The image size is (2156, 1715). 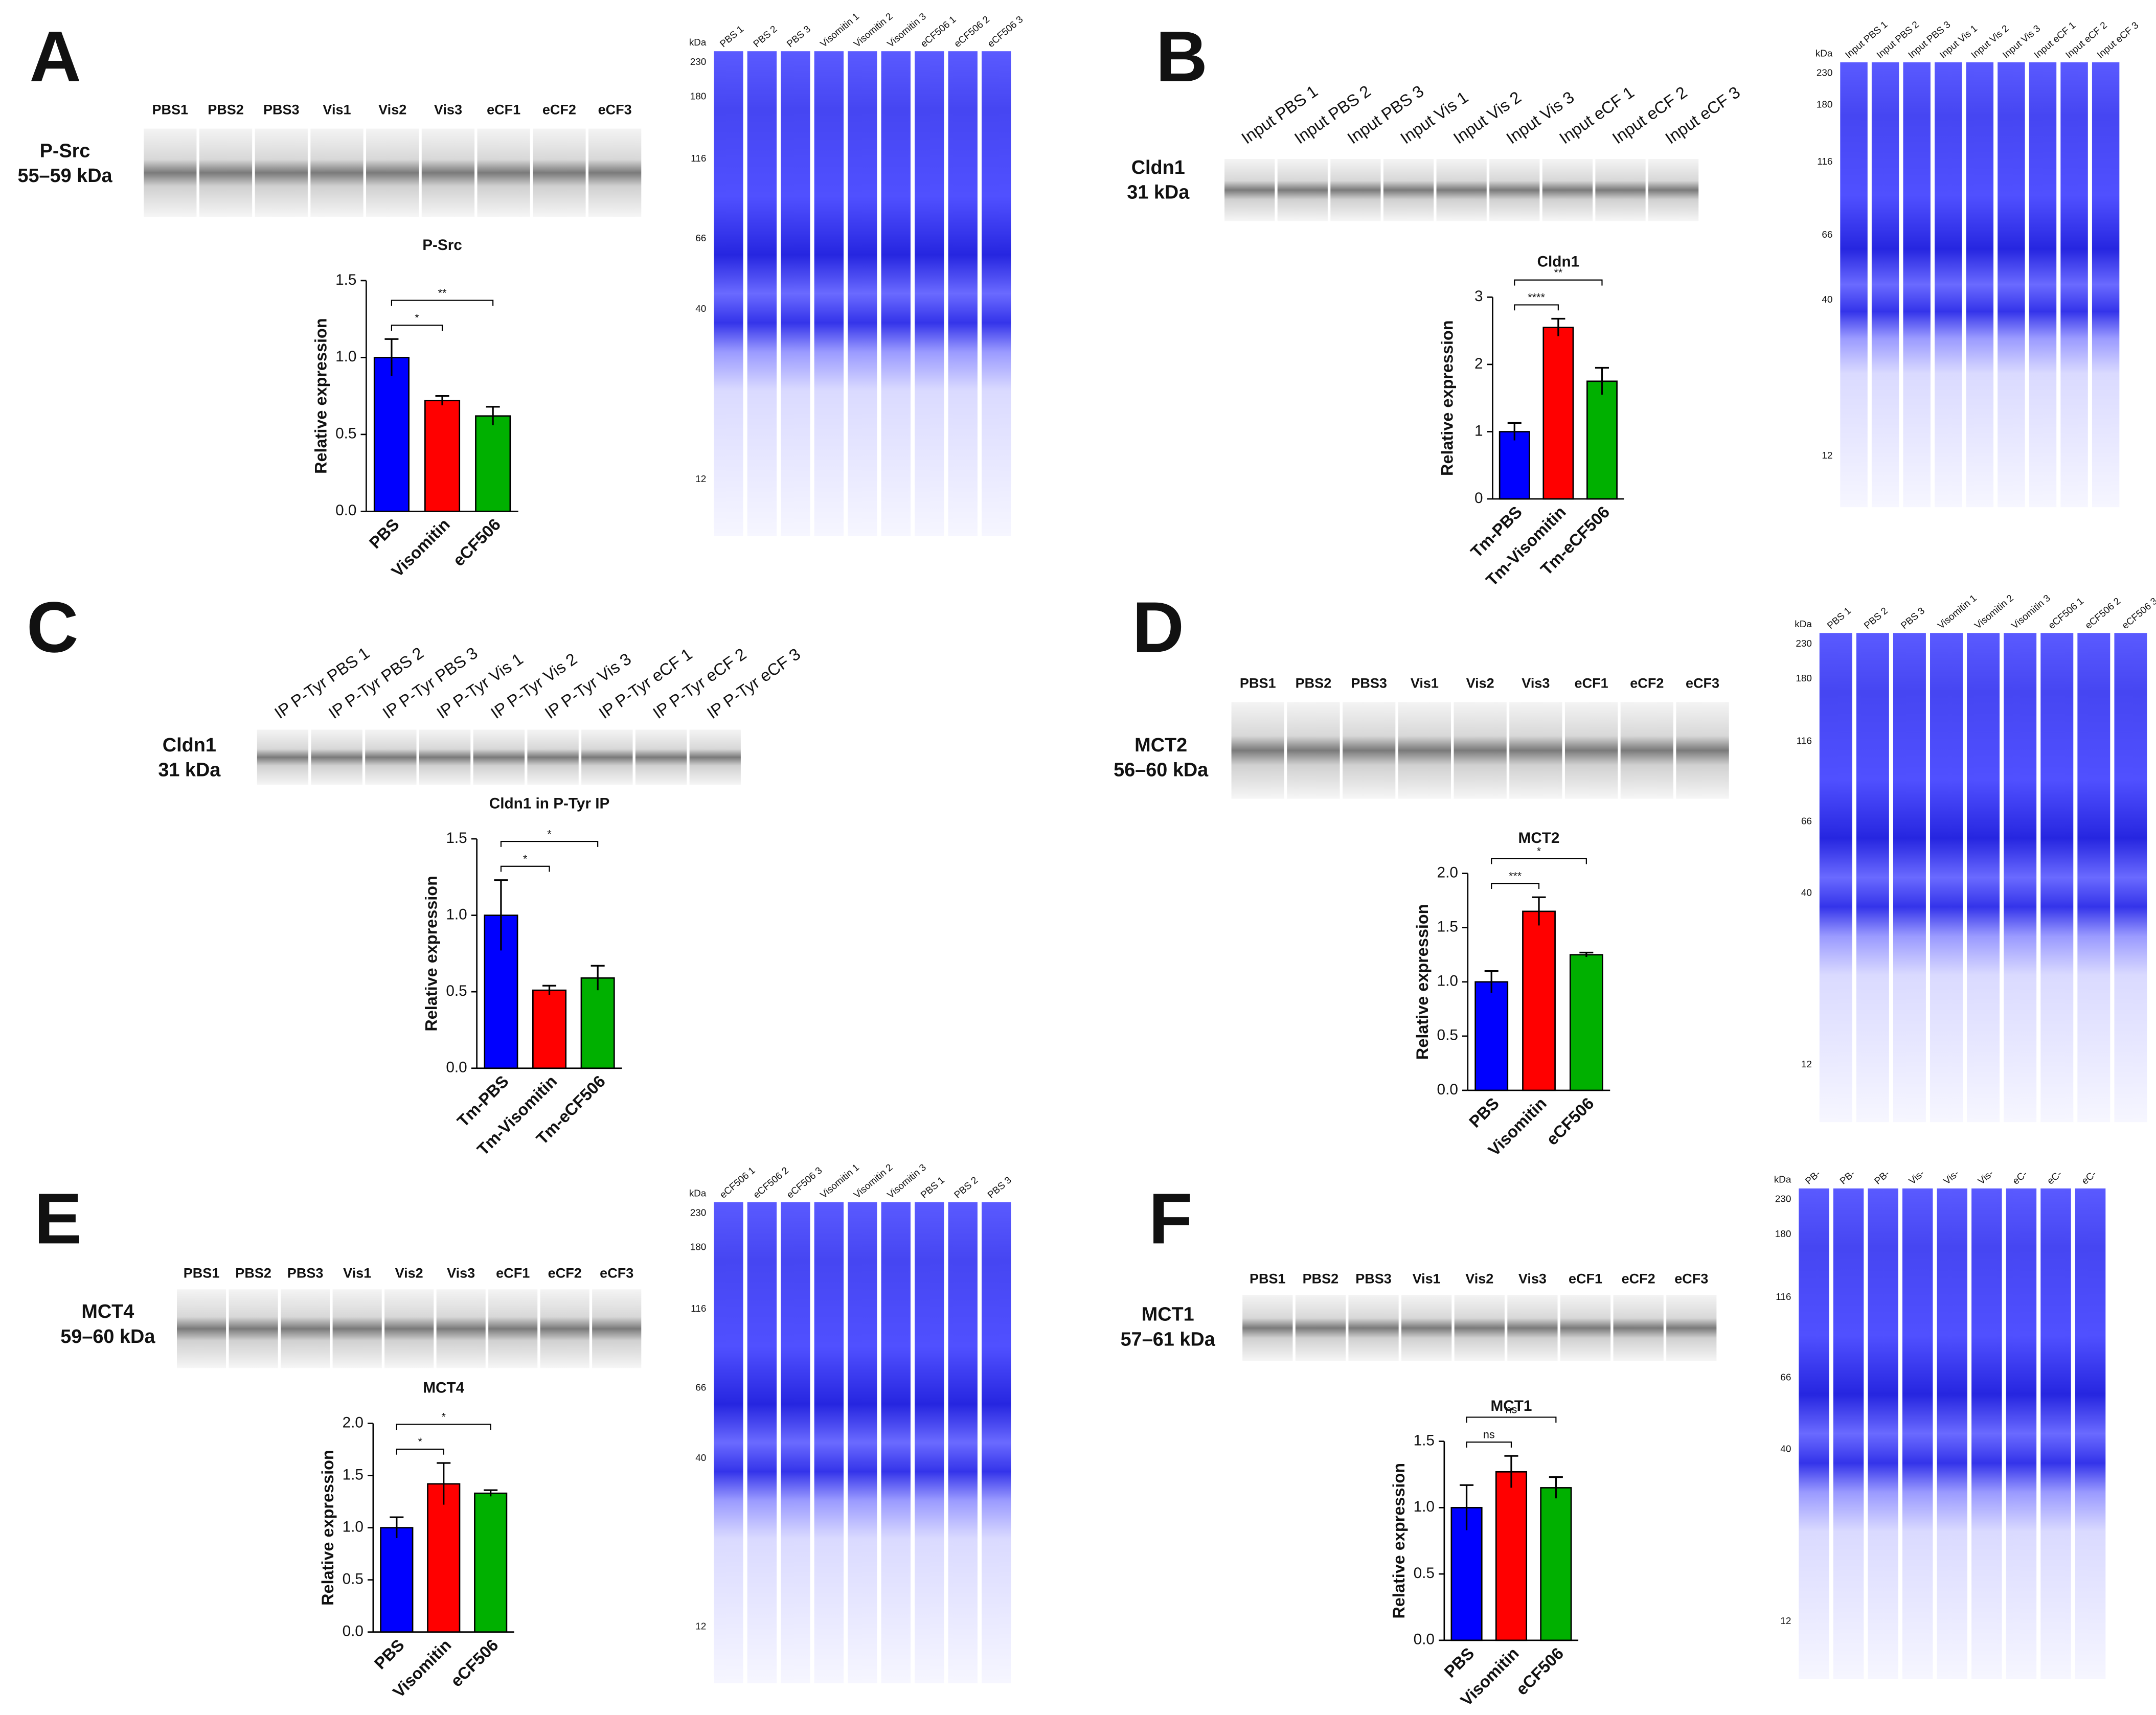 What do you see at coordinates (1478, 430) in the screenshot?
I see `y-tick-label: 1` at bounding box center [1478, 430].